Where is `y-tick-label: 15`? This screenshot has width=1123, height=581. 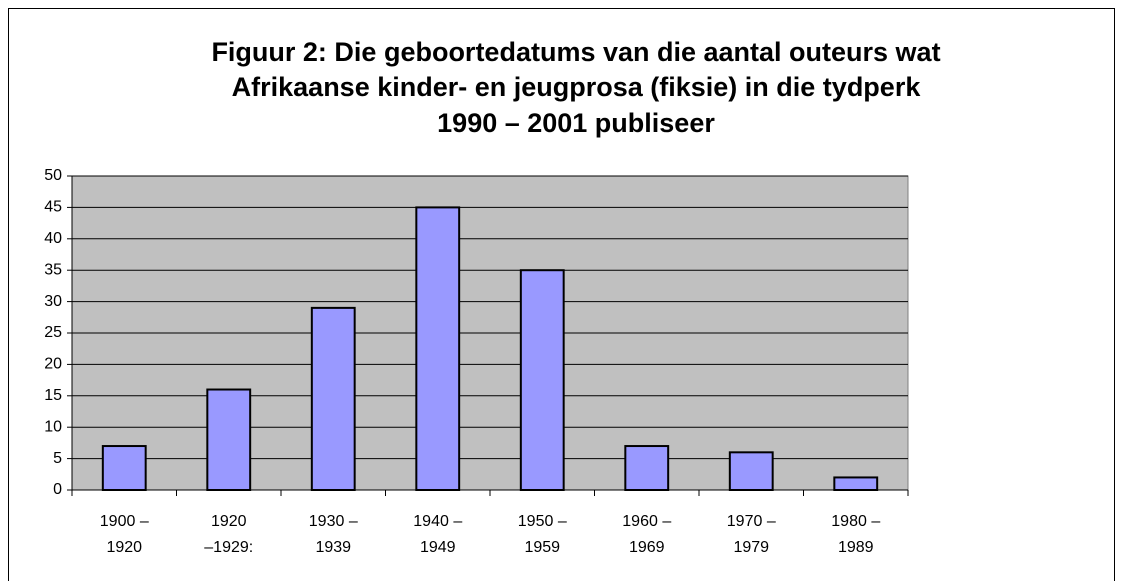 y-tick-label: 15 is located at coordinates (53, 395).